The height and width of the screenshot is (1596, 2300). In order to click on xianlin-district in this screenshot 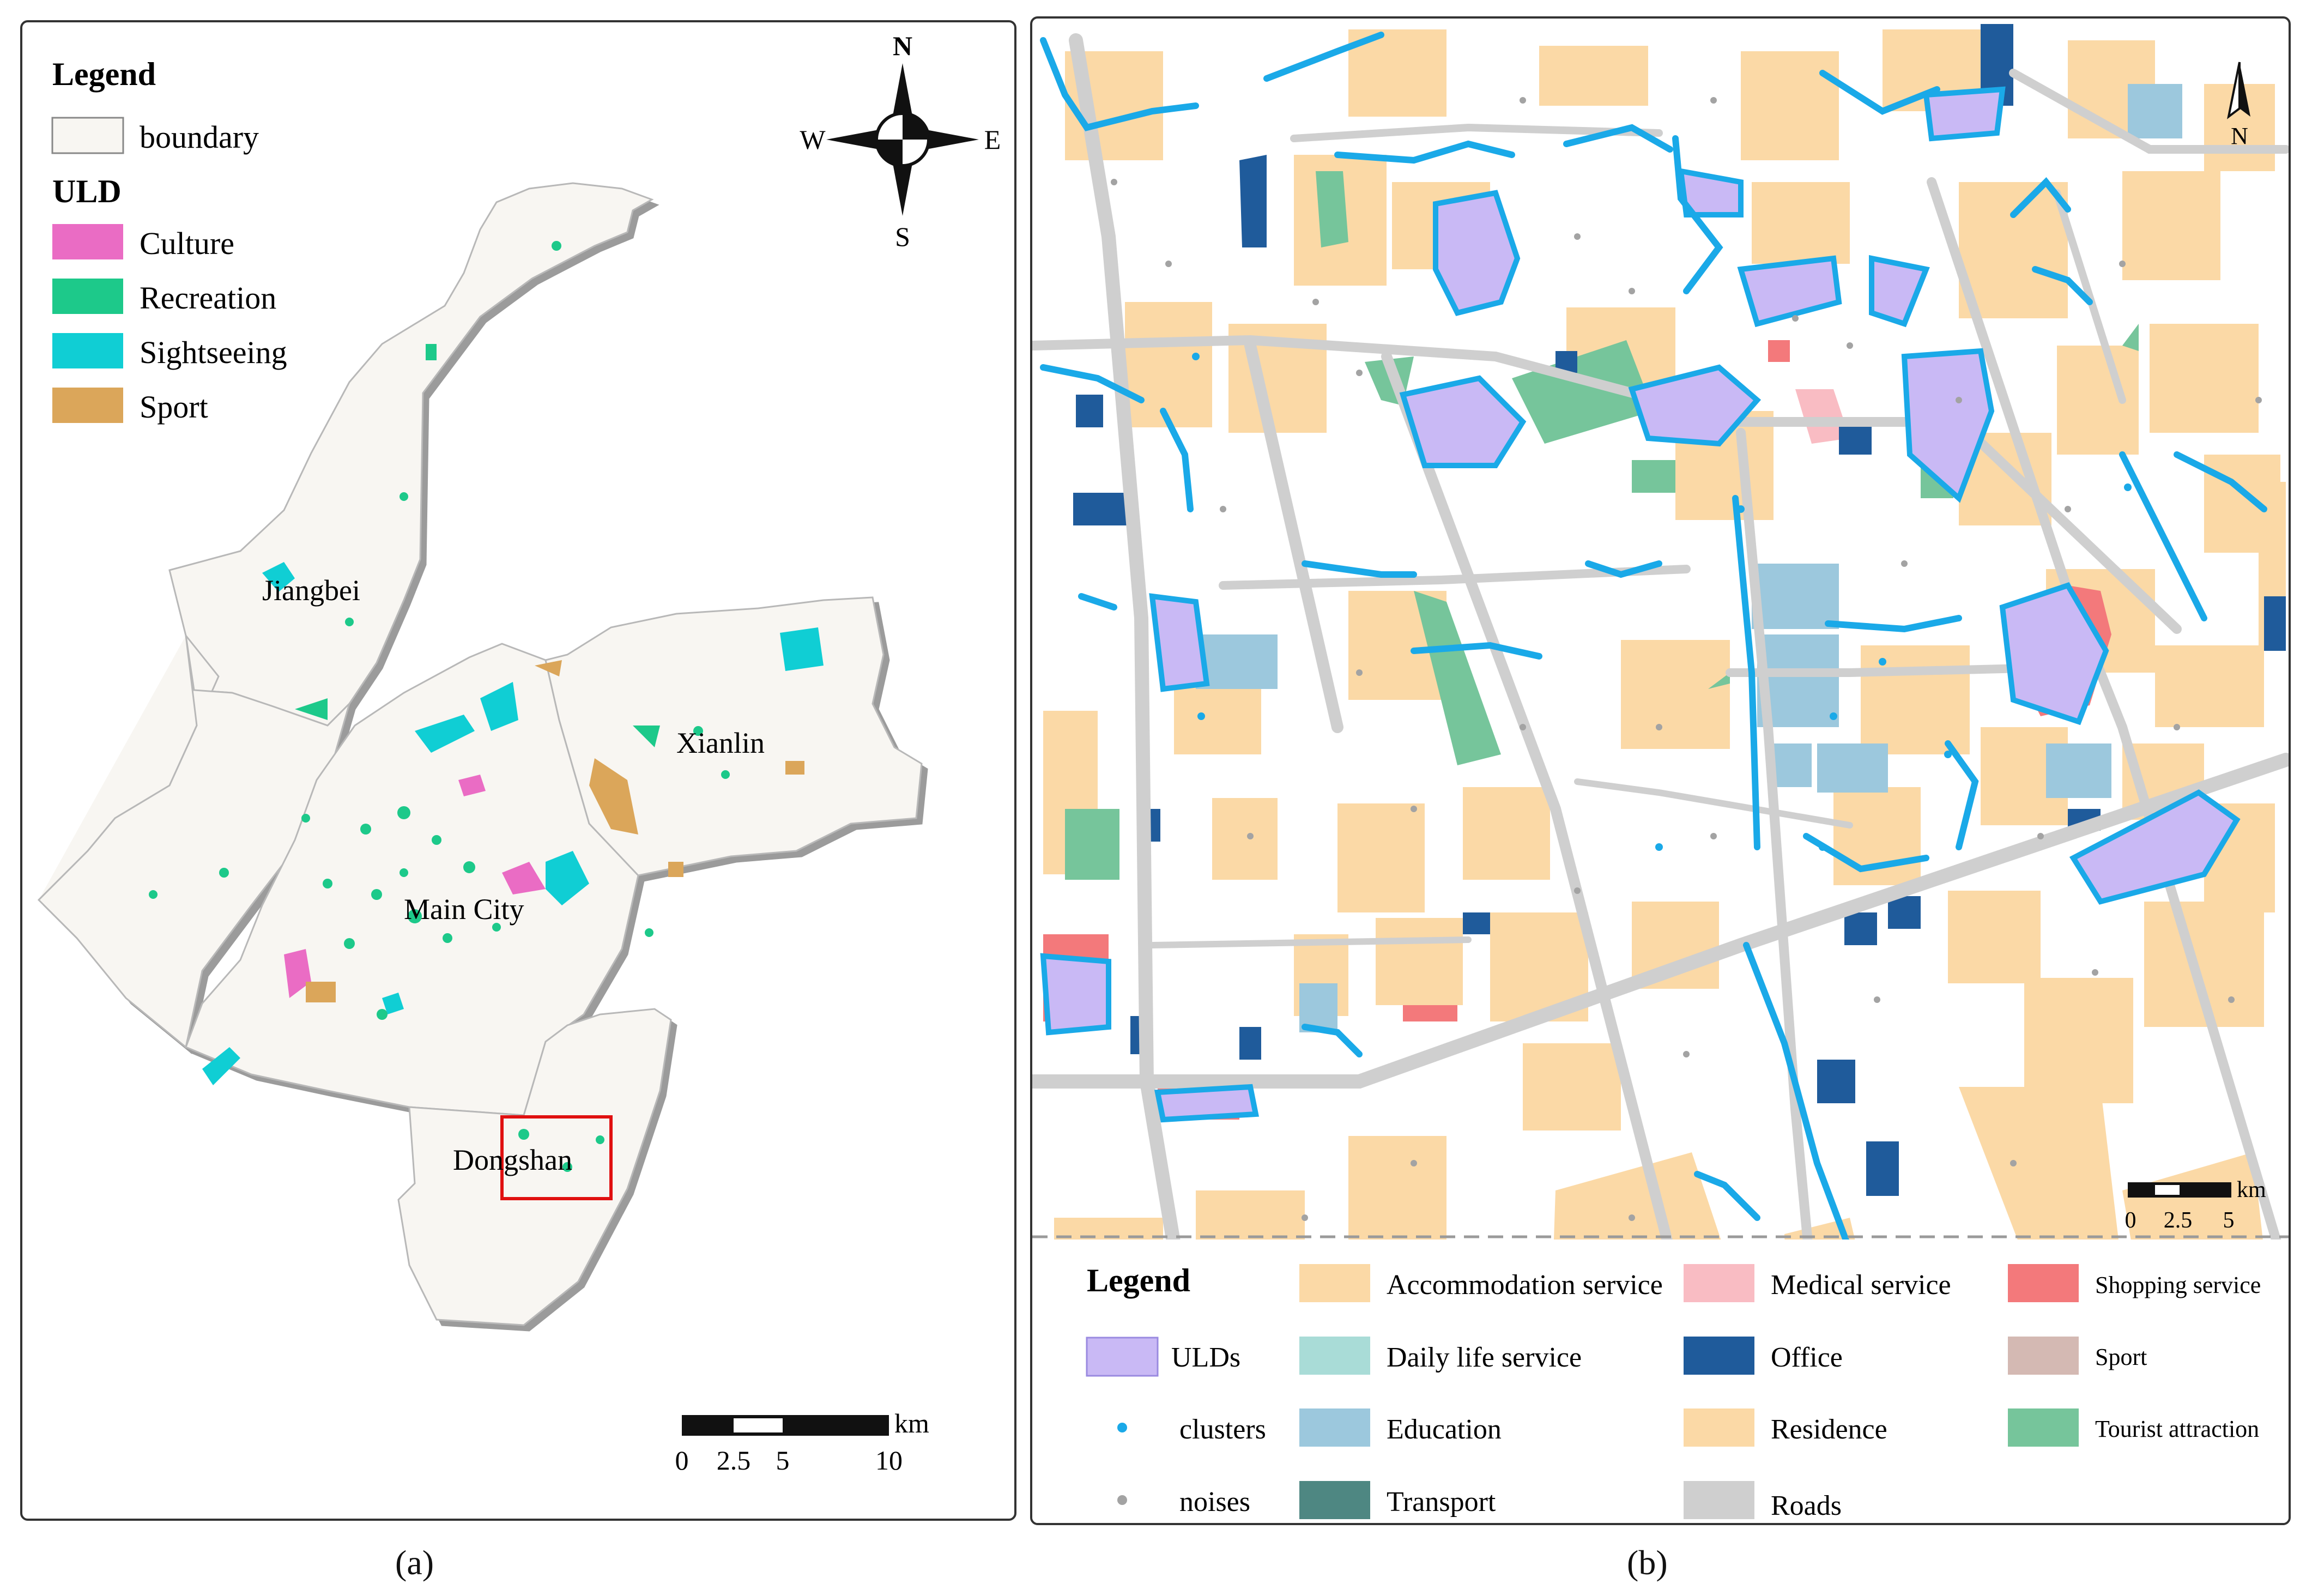, I will do `click(733, 736)`.